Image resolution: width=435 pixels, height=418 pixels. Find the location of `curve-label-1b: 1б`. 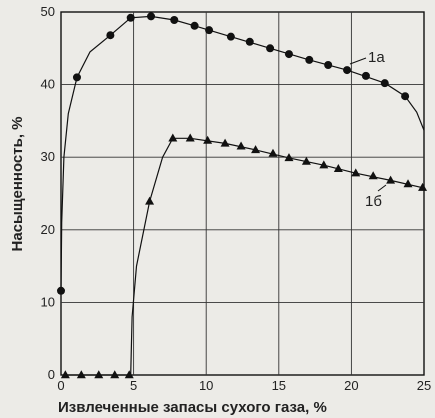

curve-label-1b: 1б is located at coordinates (373, 201).